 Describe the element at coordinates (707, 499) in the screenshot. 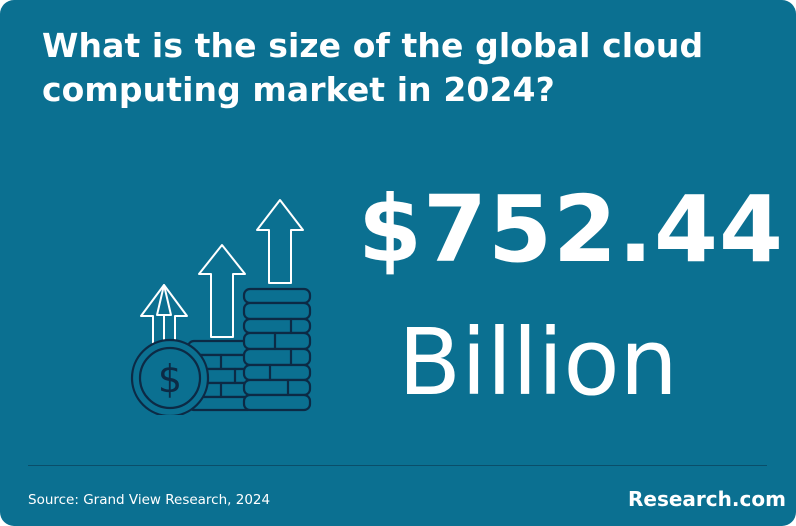

I see `brand-logo: Research.com` at that location.